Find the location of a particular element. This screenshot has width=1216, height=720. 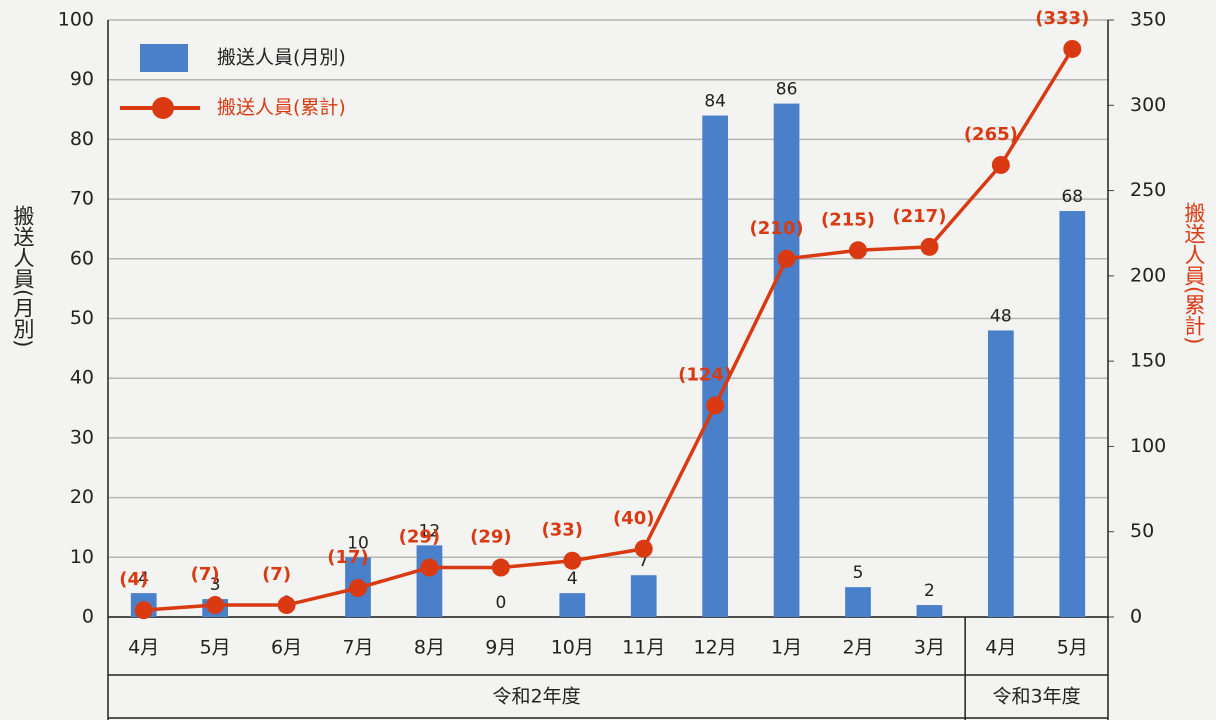

x-tick-label: 2月 is located at coordinates (857, 648).